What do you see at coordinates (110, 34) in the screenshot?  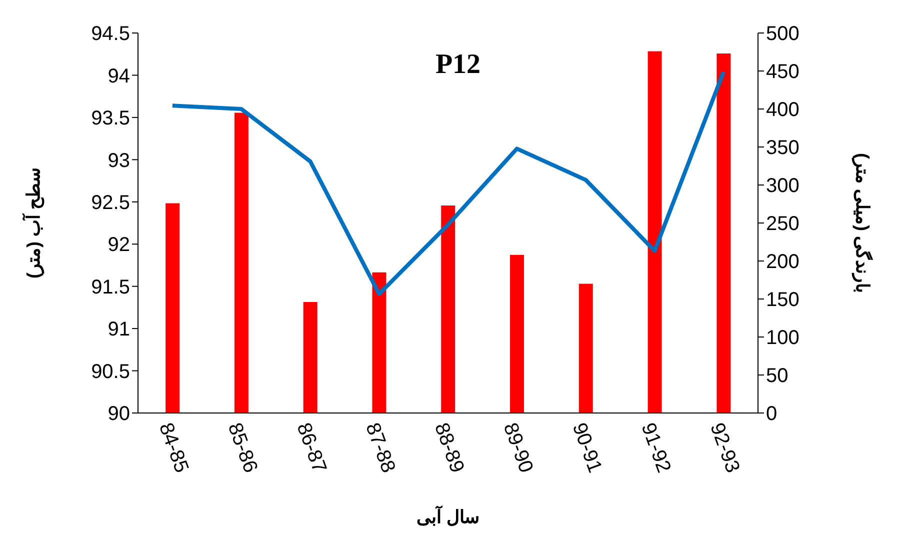 I see `y-tick-label: 94.5` at bounding box center [110, 34].